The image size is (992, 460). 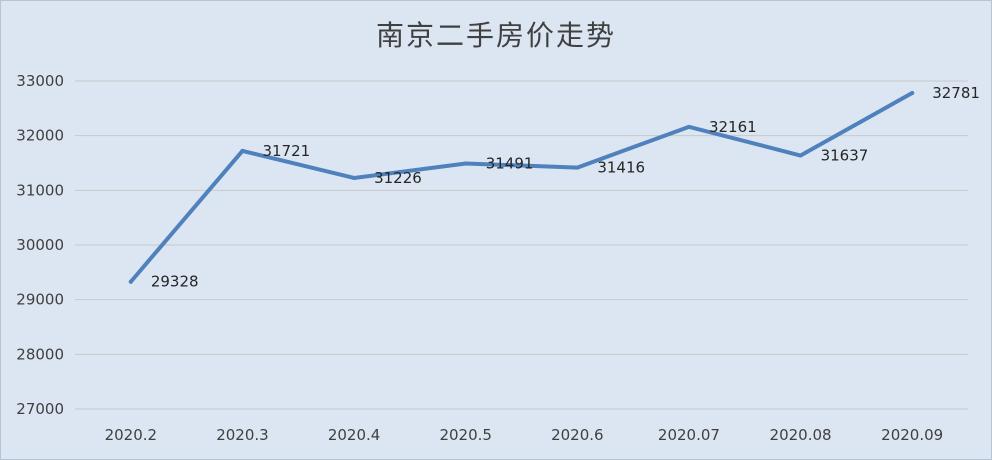 What do you see at coordinates (621, 168) in the screenshot?
I see `data-label: 31416` at bounding box center [621, 168].